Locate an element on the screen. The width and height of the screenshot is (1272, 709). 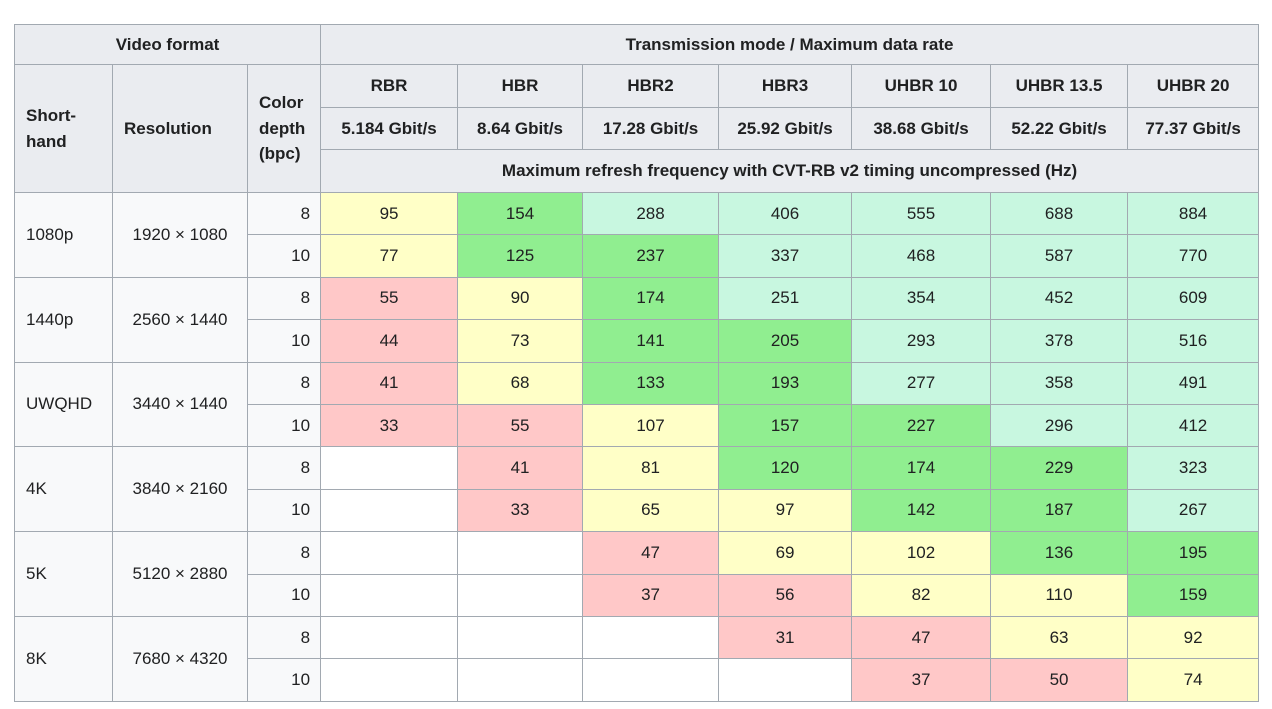
refresh-cell: 56 is located at coordinates (785, 595).